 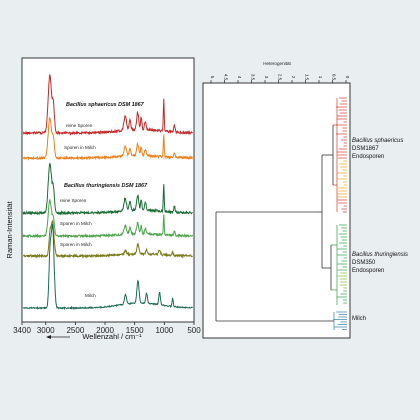 I want to click on dendrogram-ticks: 5 4.5 4 3.5 3 2.5 2 1.5 1 0.5 0, so click(x=280, y=78).